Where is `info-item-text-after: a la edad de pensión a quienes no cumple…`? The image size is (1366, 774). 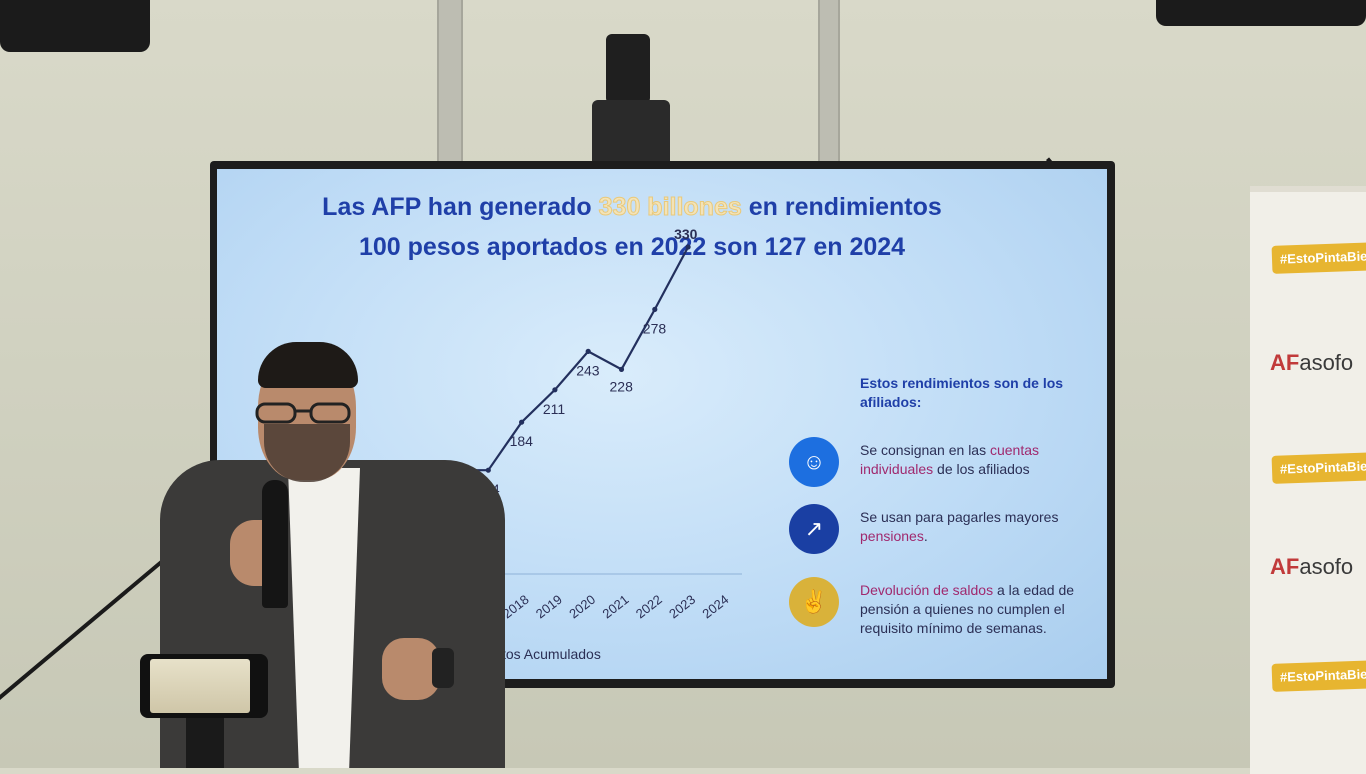
info-item-text-after: a la edad de pensión a quienes no cumple… is located at coordinates (967, 609).